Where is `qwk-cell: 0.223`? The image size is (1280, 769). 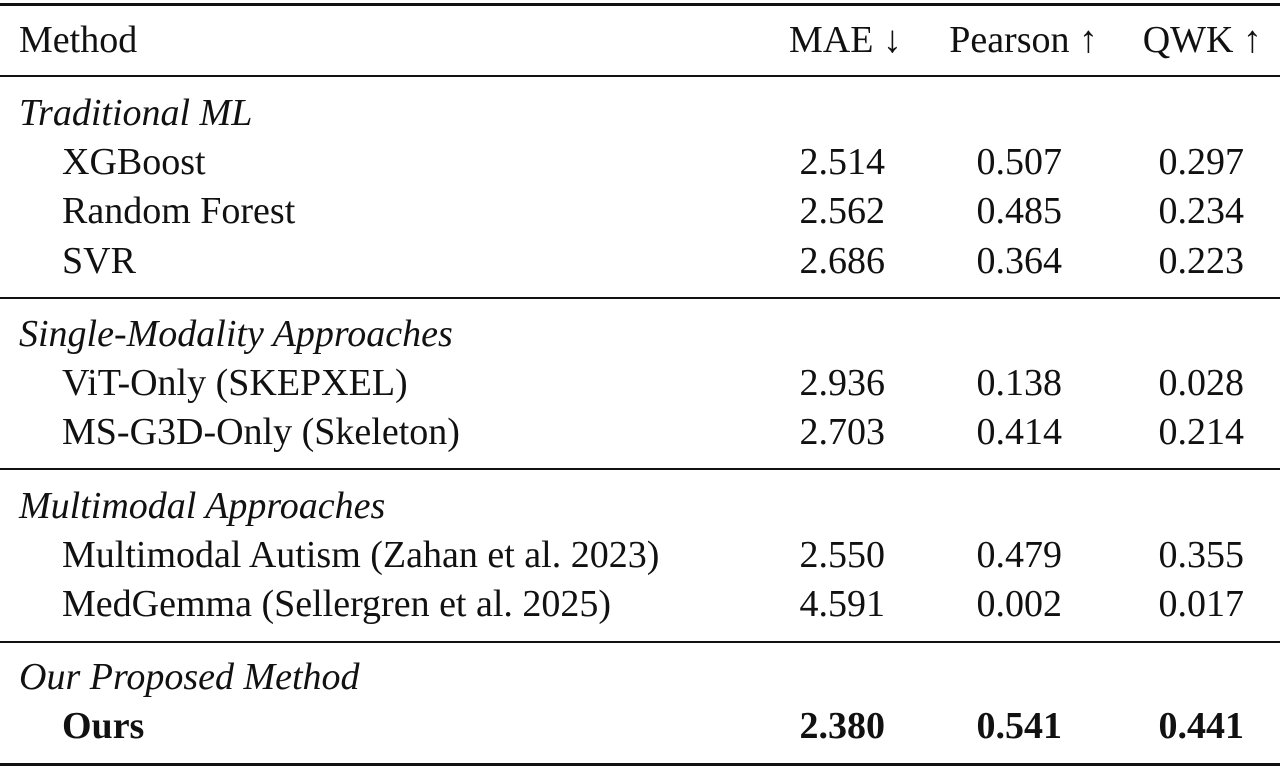
qwk-cell: 0.223 is located at coordinates (1201, 261).